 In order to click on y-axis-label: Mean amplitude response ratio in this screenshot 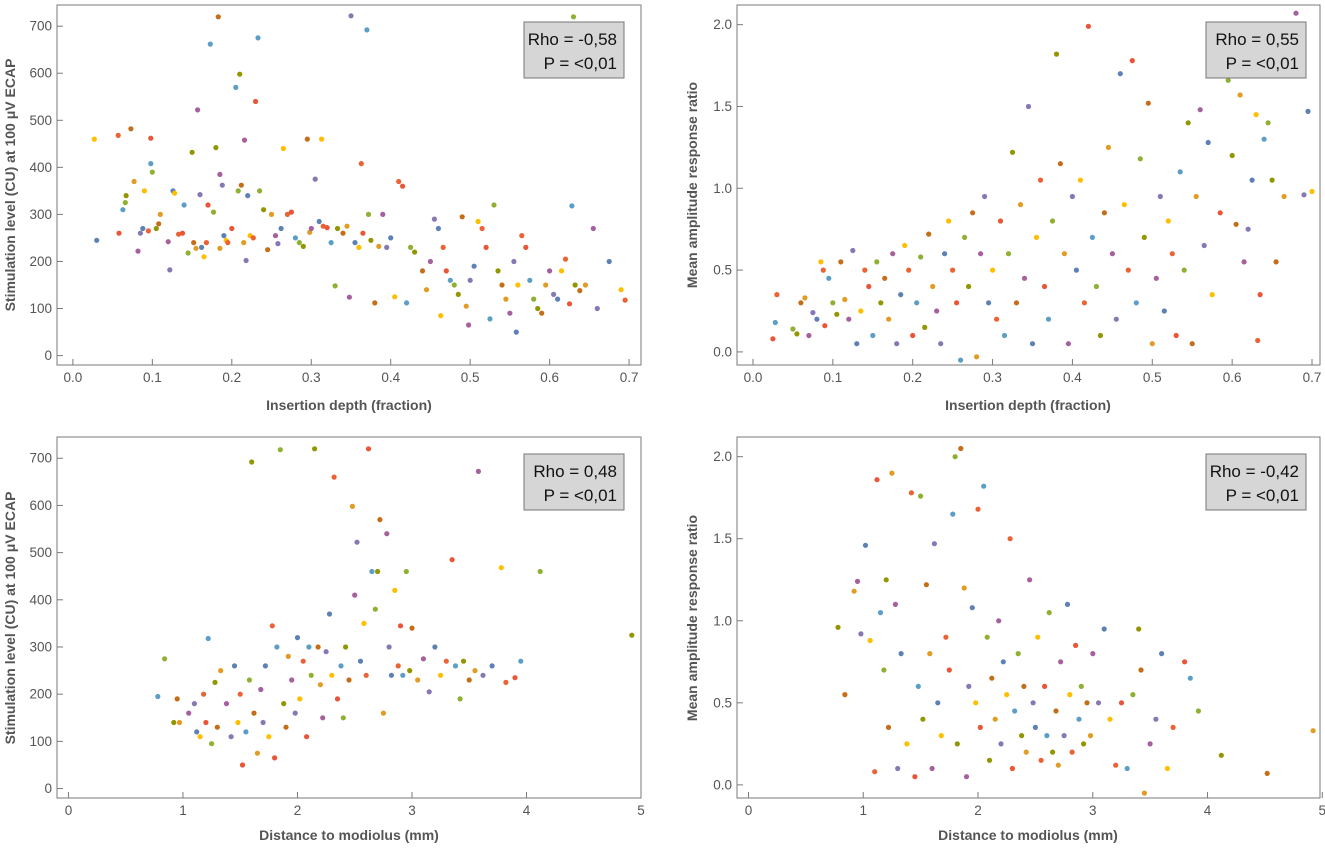, I will do `click(692, 185)`.